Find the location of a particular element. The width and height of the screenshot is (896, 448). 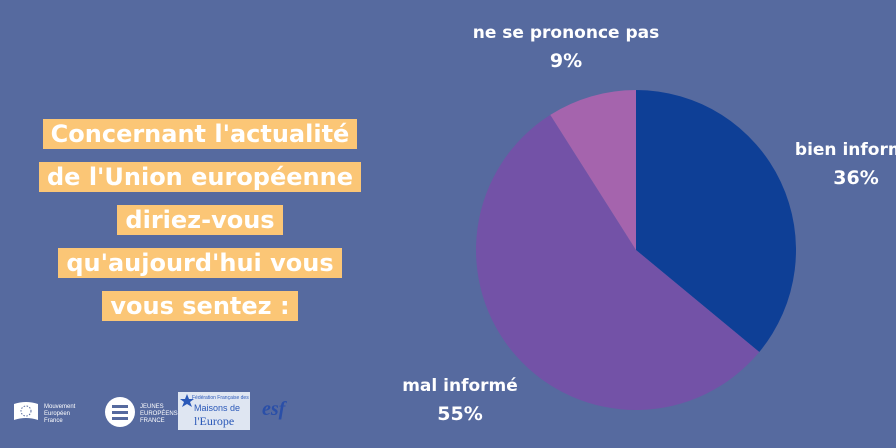

question-line-3: diriez-vous is located at coordinates (200, 221).